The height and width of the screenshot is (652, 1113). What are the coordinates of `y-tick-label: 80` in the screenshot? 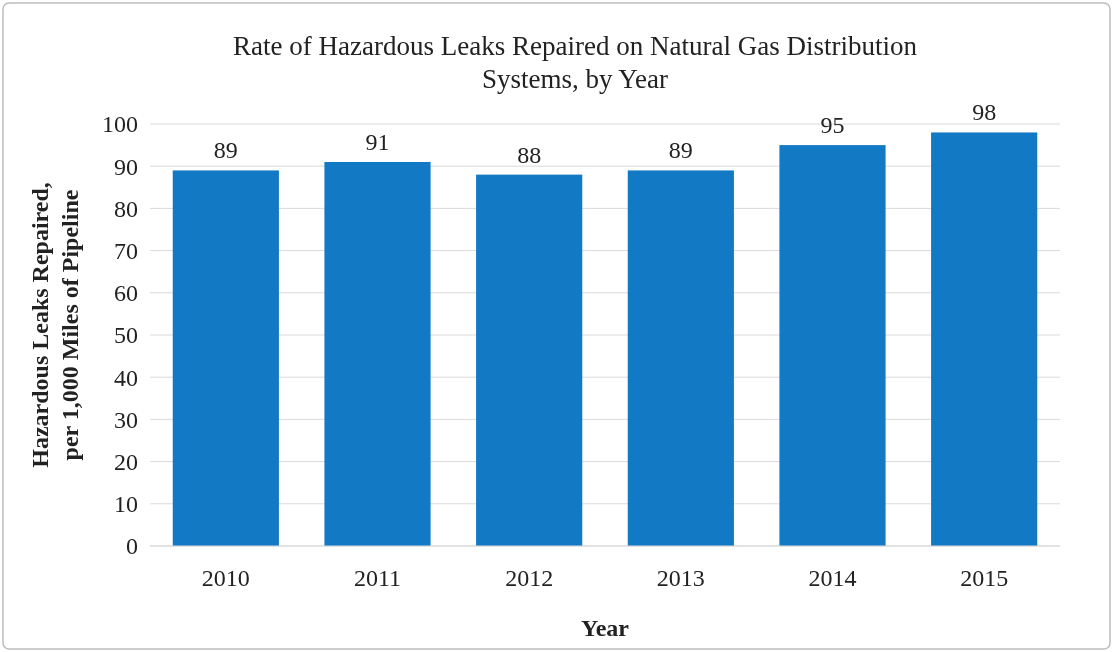 It's located at (126, 208).